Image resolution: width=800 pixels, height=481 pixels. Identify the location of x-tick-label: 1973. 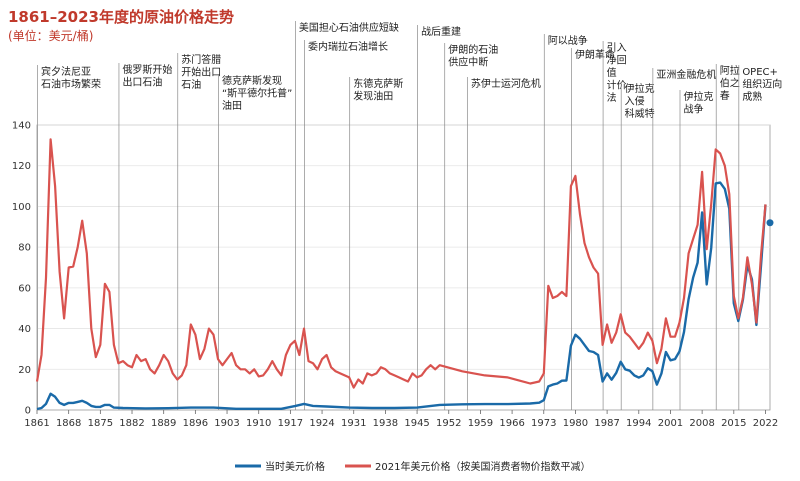
(543, 423).